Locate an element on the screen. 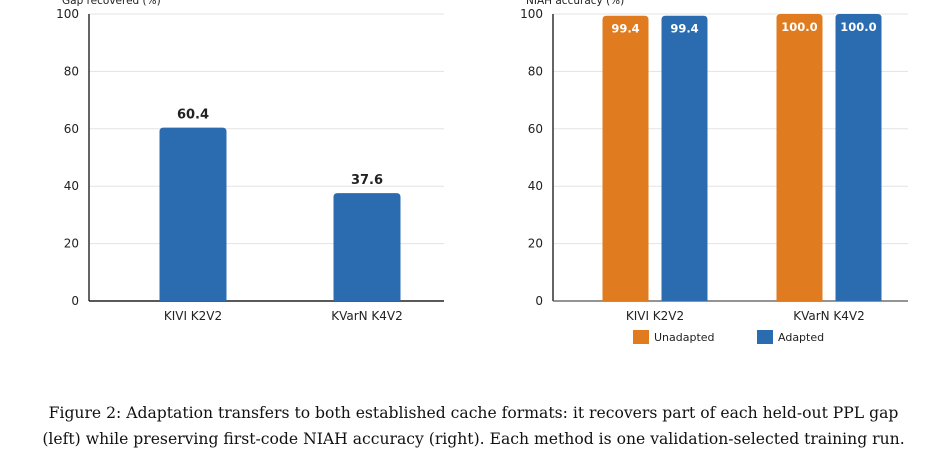 This screenshot has height=452, width=947. y-axis-label: NIAH accuracy (%) is located at coordinates (575, 3).